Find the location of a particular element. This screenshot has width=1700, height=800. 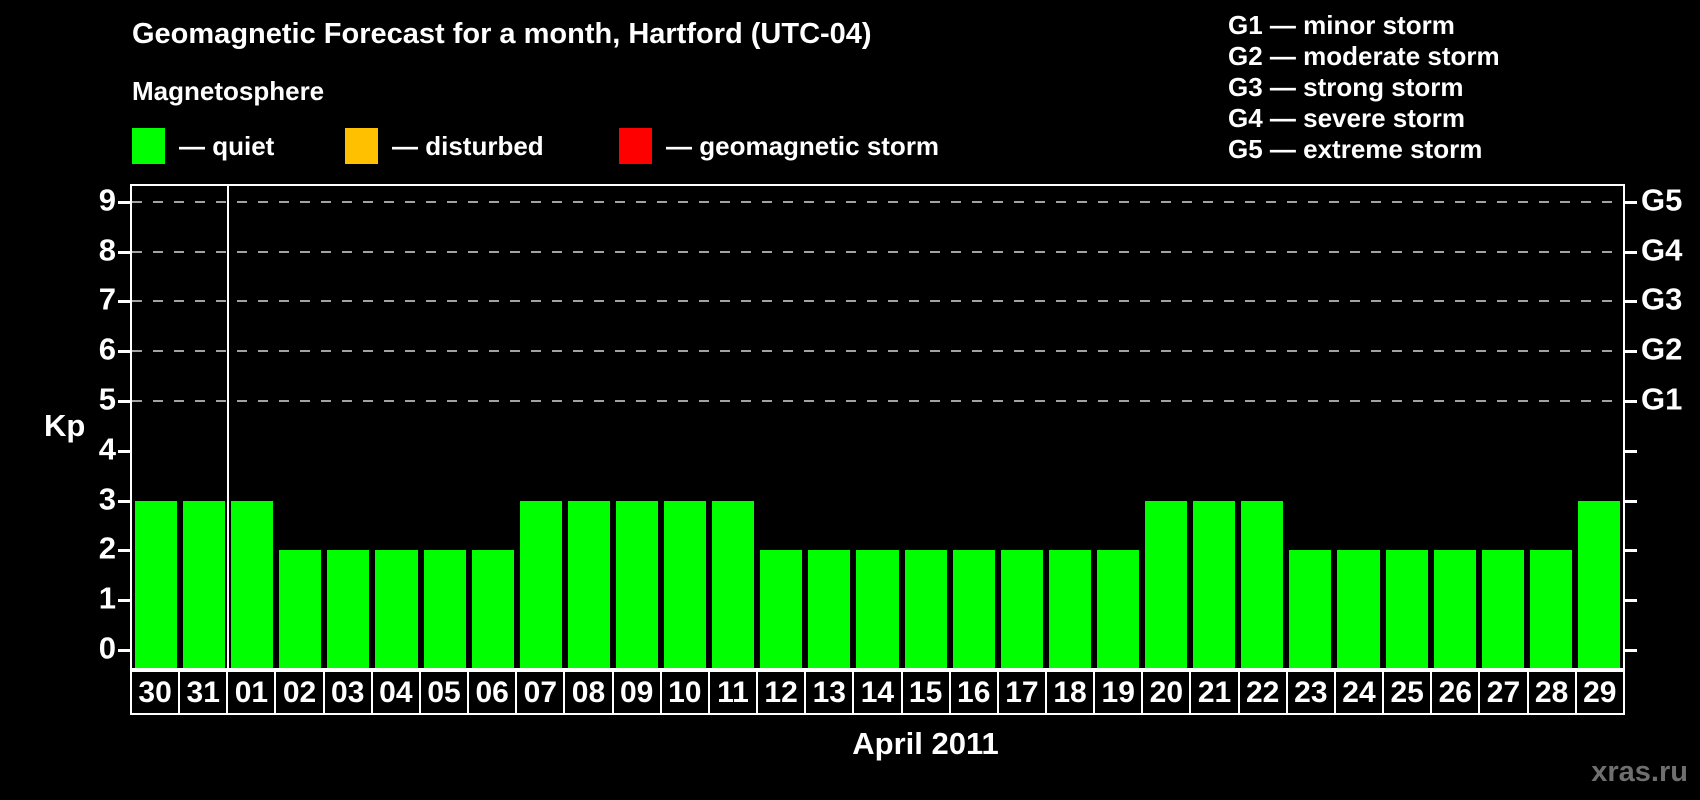

disturbed-color-swatch is located at coordinates (361, 146).